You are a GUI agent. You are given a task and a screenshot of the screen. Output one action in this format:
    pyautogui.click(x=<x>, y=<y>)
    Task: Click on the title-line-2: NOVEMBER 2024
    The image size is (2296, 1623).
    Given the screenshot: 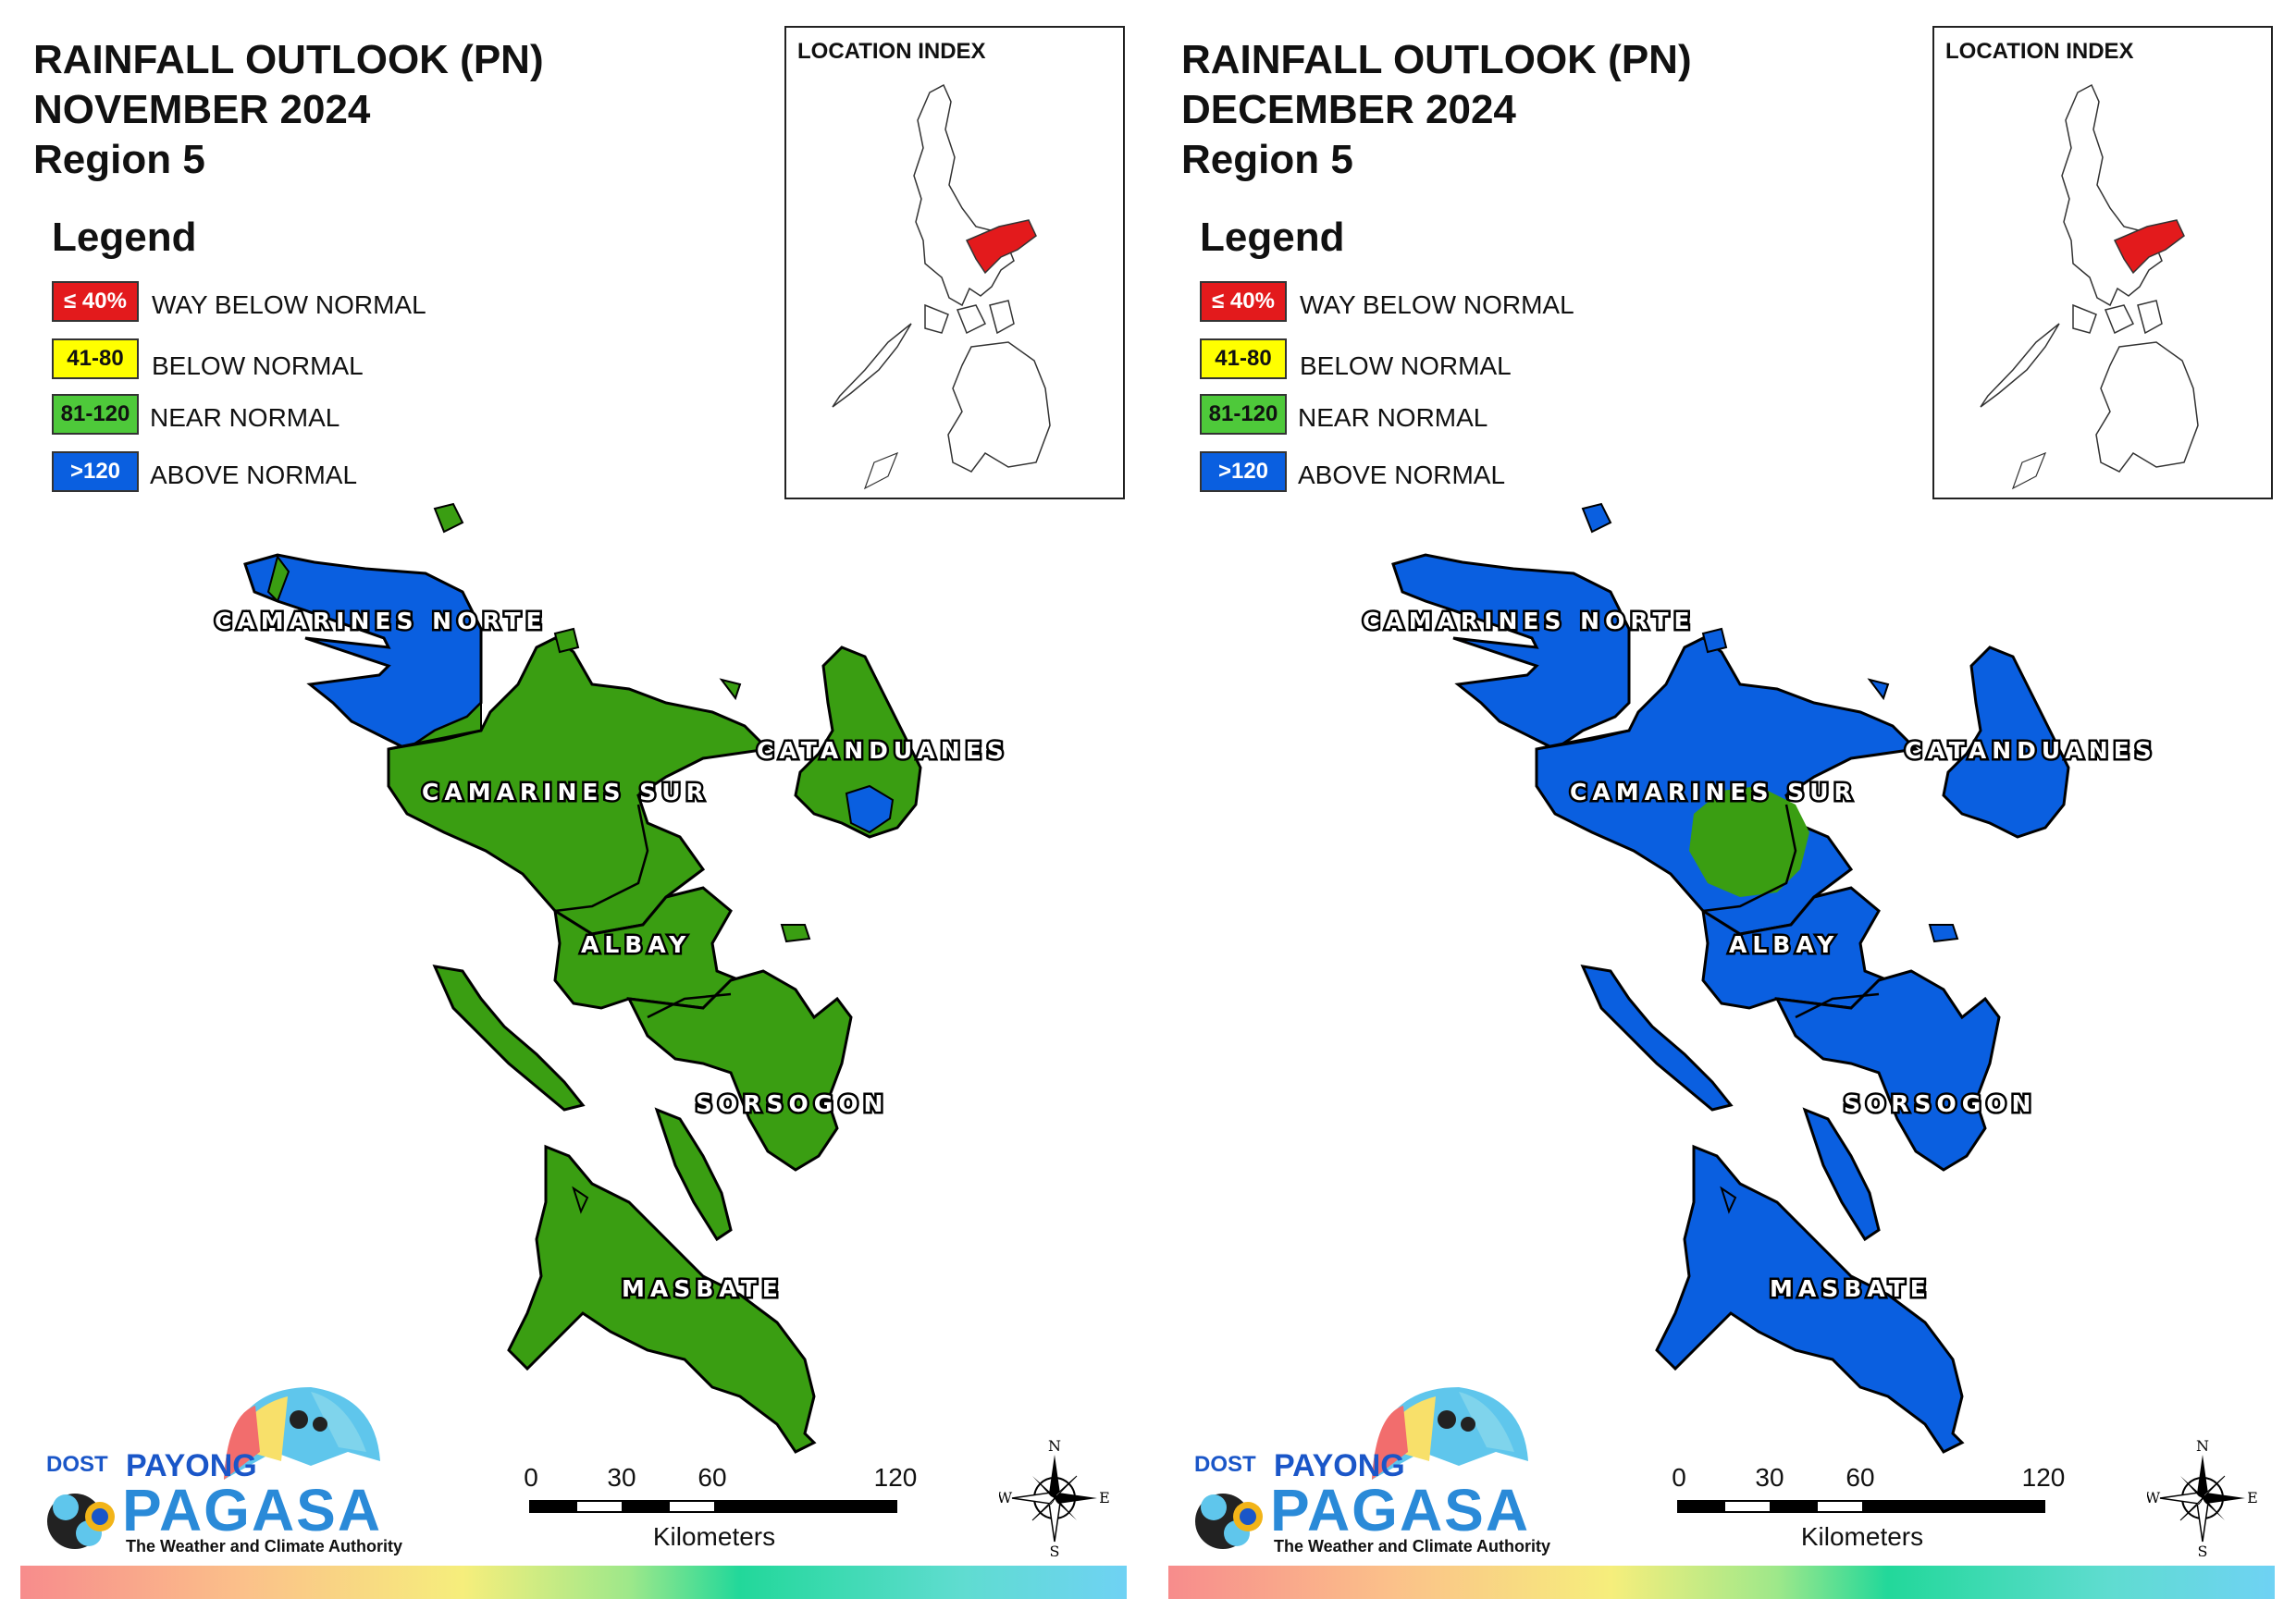 What is the action you would take?
    pyautogui.click(x=202, y=109)
    